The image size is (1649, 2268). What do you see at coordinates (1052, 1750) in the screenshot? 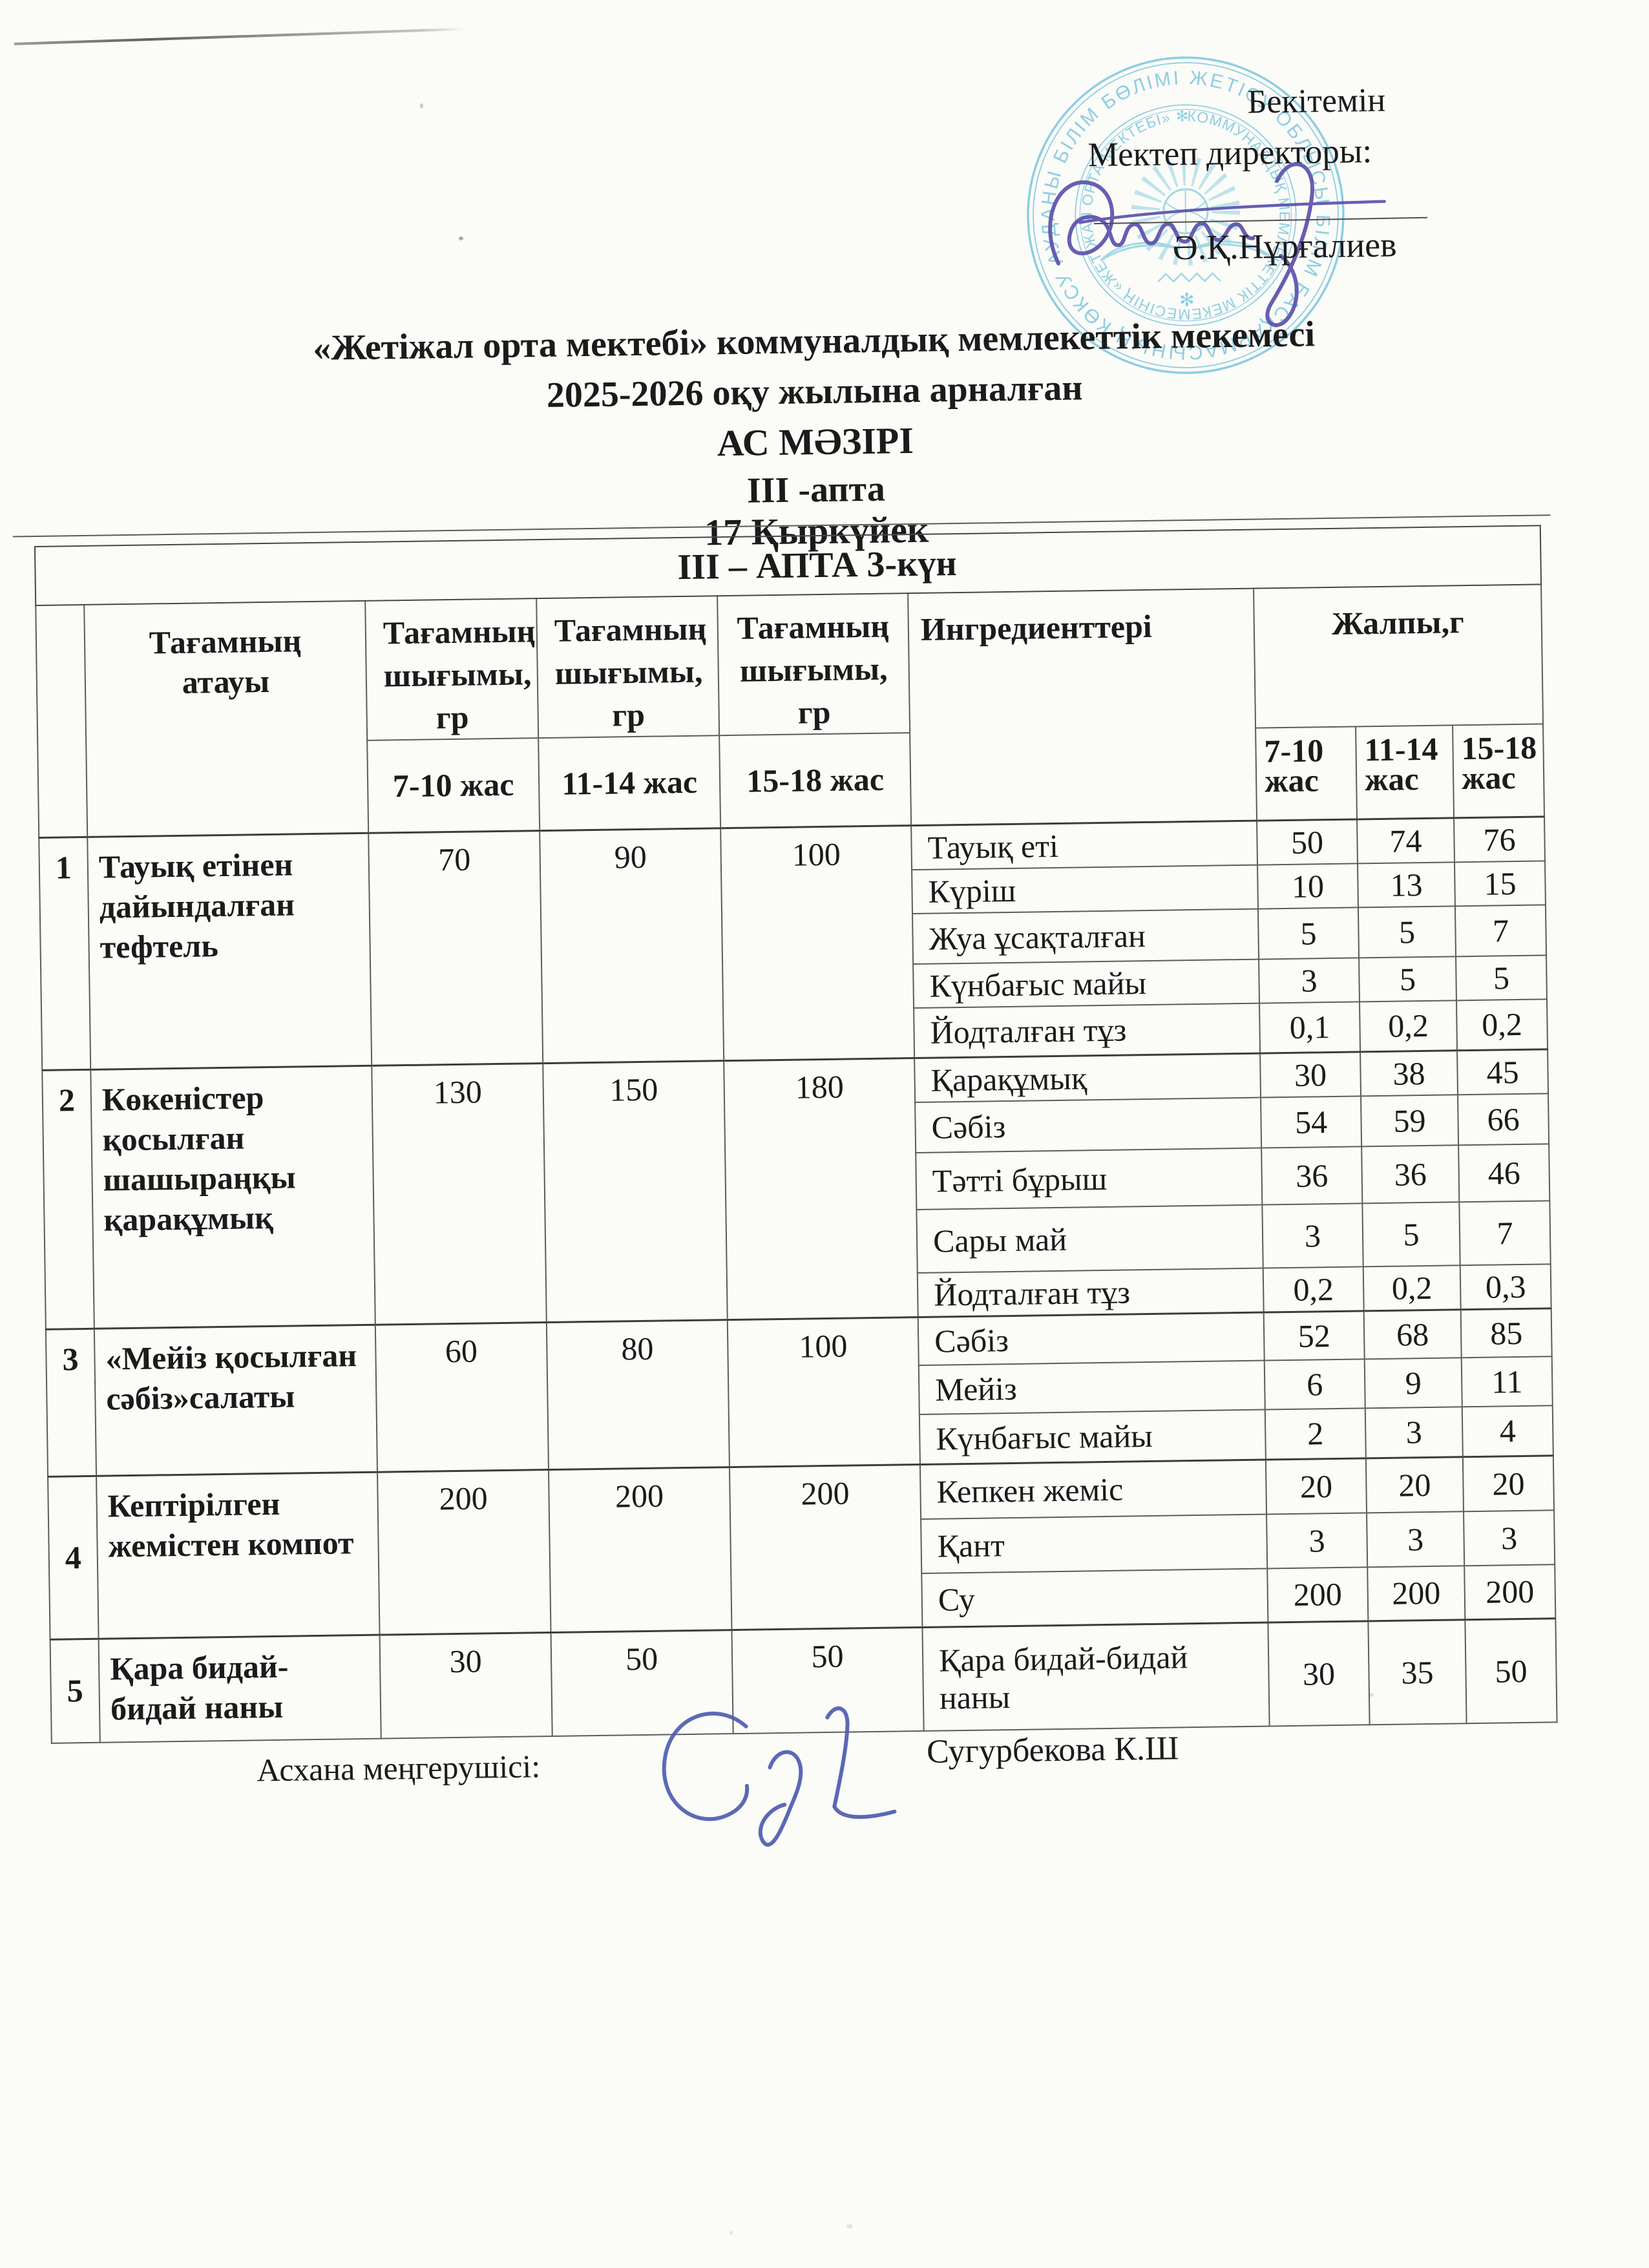
I see `manager-name: Сугурбекова К.Ш` at bounding box center [1052, 1750].